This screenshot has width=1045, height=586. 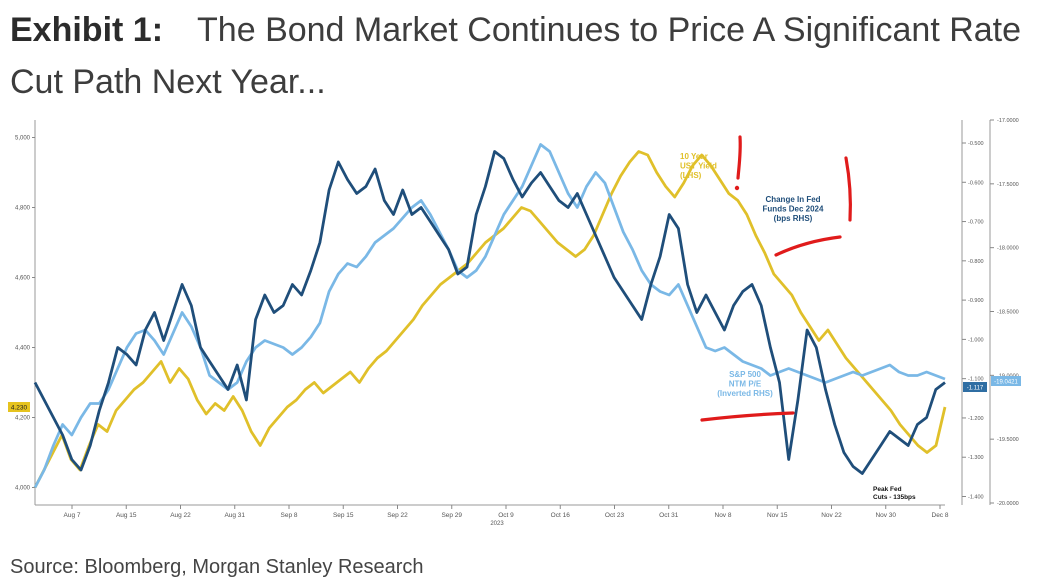 What do you see at coordinates (737, 188) in the screenshot?
I see `red-exclamation-dot` at bounding box center [737, 188].